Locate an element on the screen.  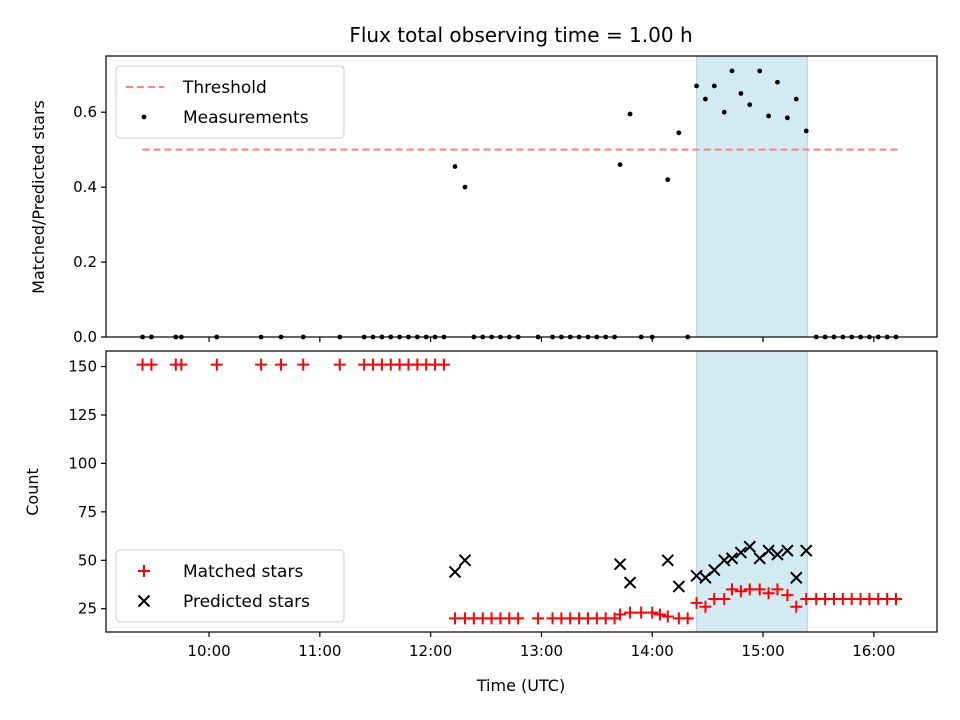
bottom-legend-label: Predicted stars is located at coordinates (246, 602).